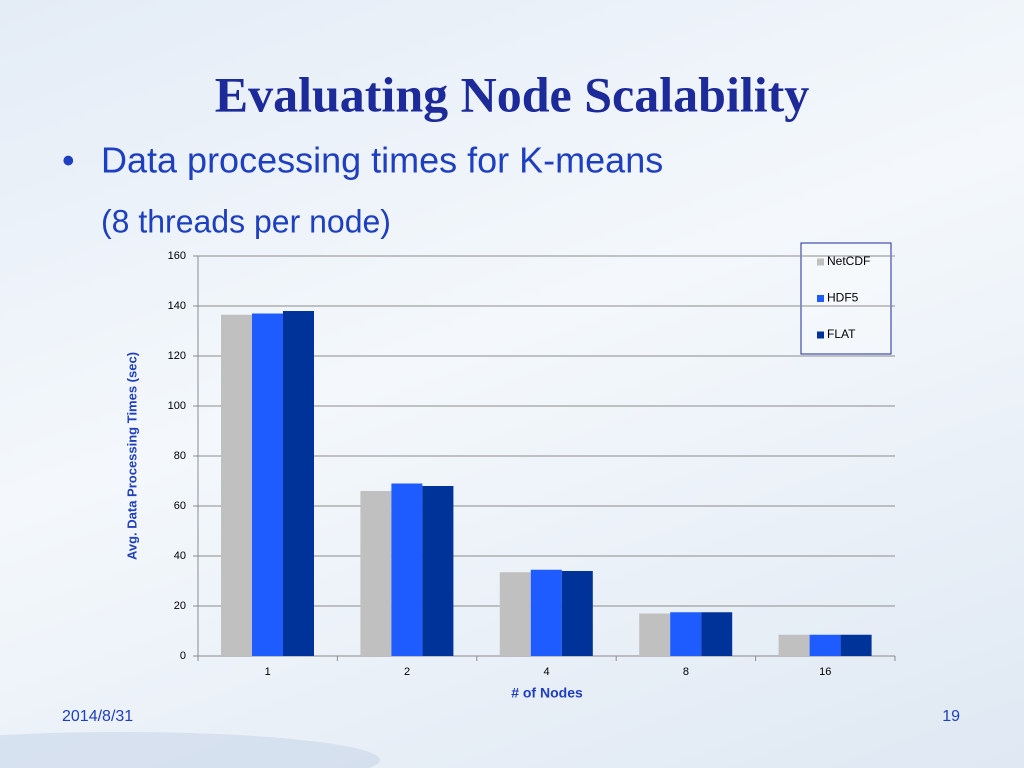 This screenshot has width=1024, height=768. What do you see at coordinates (686, 672) in the screenshot?
I see `x-tick-label: 8` at bounding box center [686, 672].